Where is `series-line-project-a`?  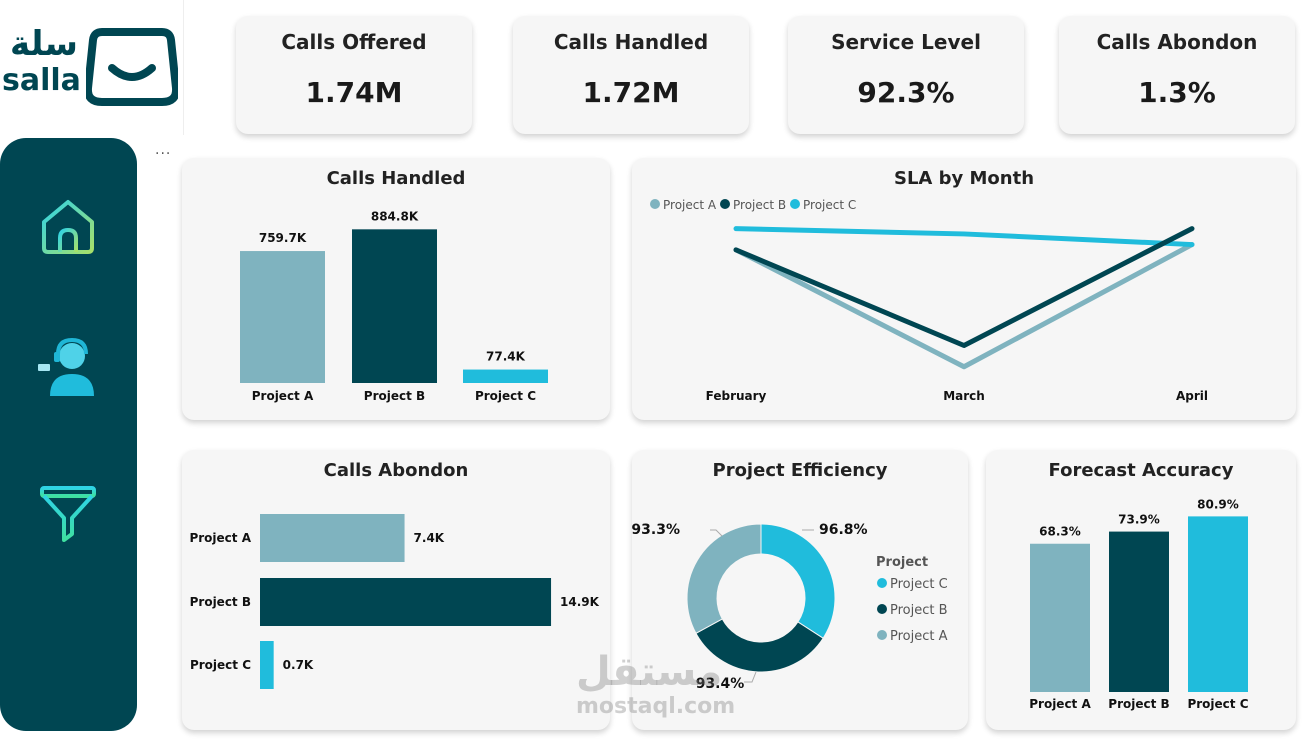
series-line-project-a is located at coordinates (964, 306).